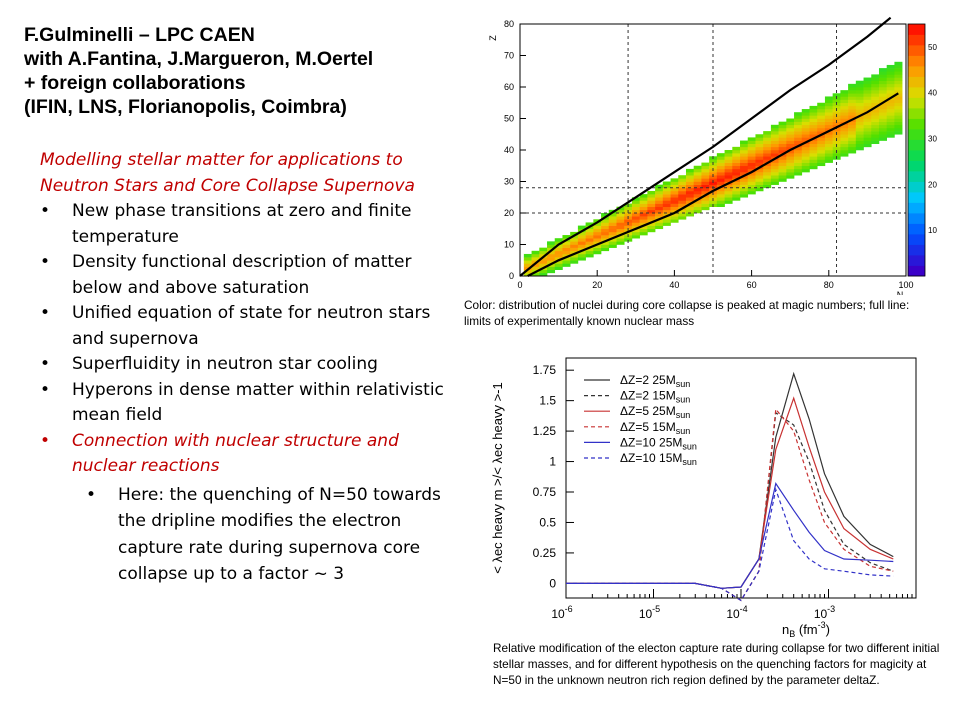 Image resolution: width=960 pixels, height=720 pixels. I want to click on y-tick-label: 0, so click(511, 276).